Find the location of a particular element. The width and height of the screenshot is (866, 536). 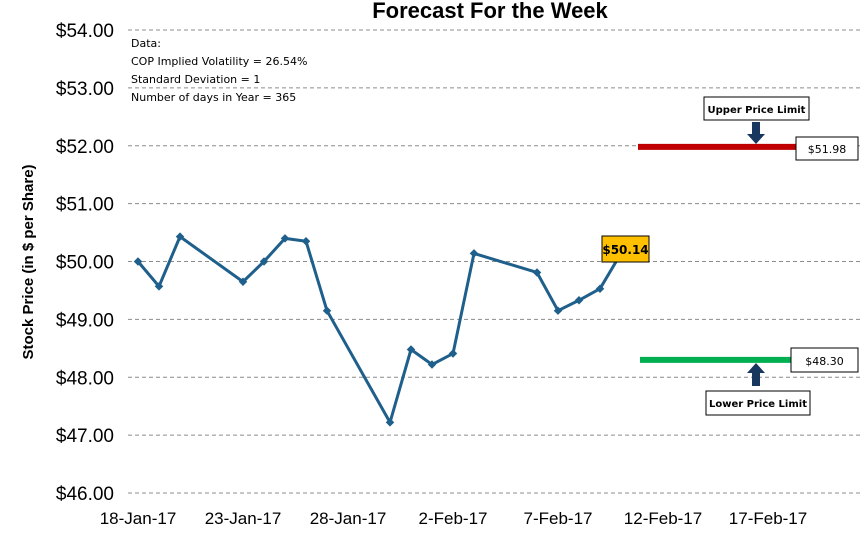

lower-limit-value: $48.30 is located at coordinates (824, 361).